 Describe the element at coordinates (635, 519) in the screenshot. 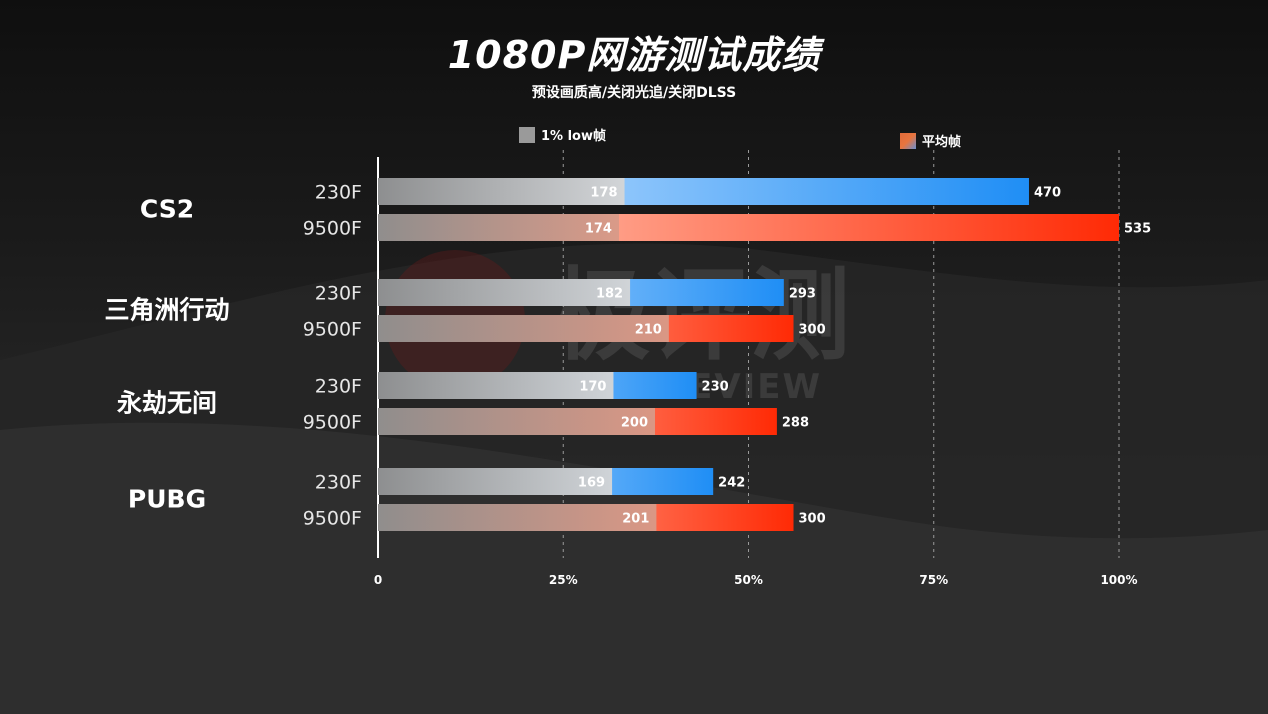

I see `low-value-label: 201` at that location.